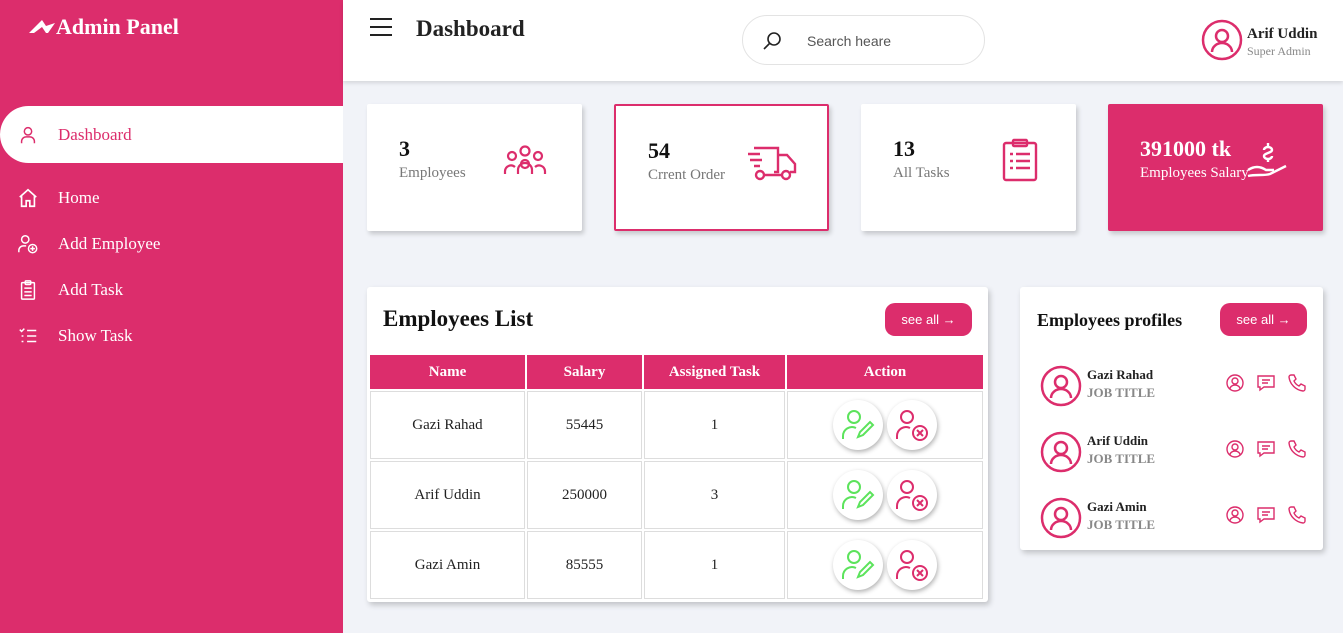  Describe the element at coordinates (1267, 160) in the screenshot. I see `salary-hand-icon` at that location.